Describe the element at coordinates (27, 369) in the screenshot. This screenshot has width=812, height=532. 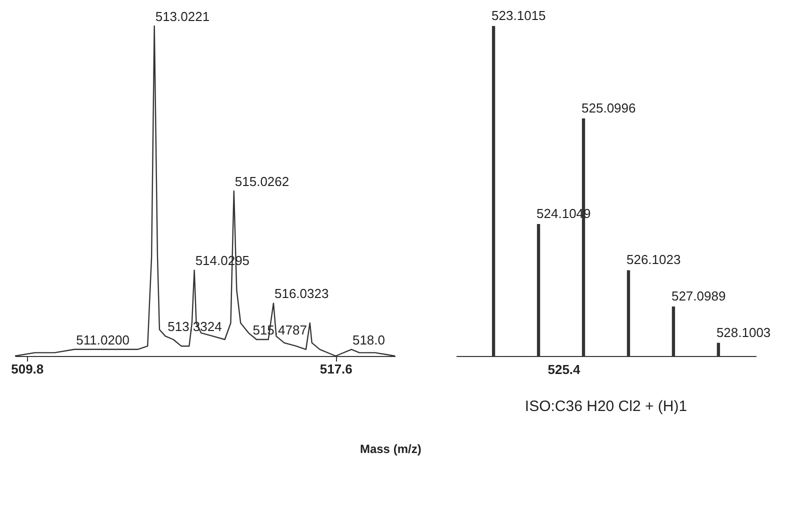
I see `x-tick-label: 509.8` at that location.